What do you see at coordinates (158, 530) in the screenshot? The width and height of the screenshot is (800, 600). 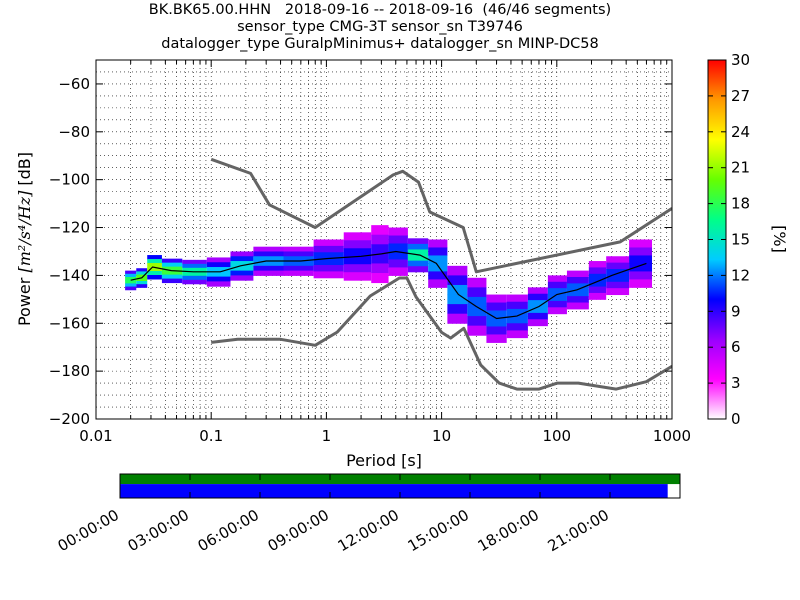 I see `coverage-time-label: 03:00:00` at bounding box center [158, 530].